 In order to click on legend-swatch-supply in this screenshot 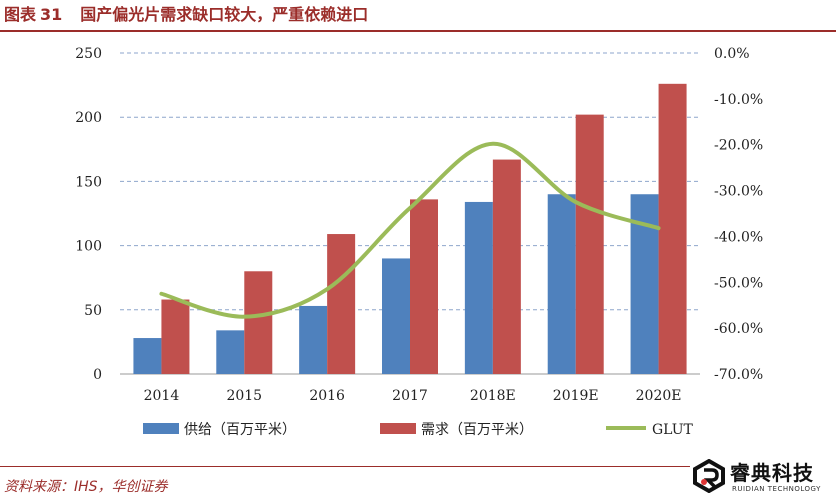, I will do `click(161, 428)`.